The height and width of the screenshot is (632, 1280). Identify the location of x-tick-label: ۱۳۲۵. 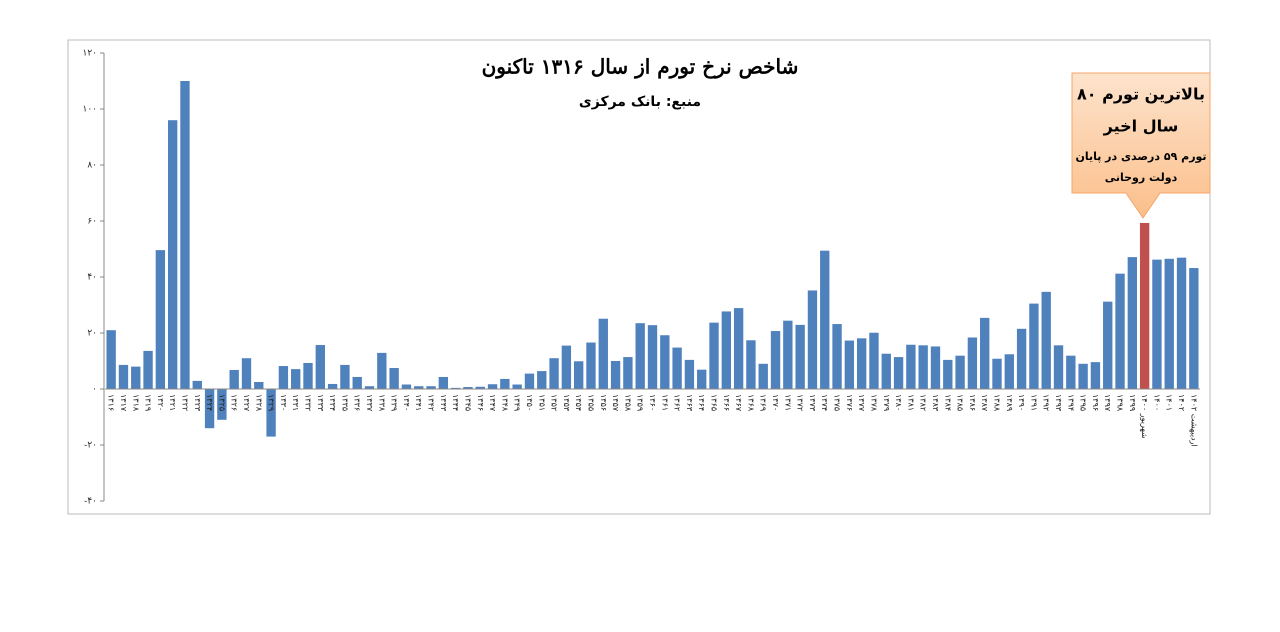
(221, 402).